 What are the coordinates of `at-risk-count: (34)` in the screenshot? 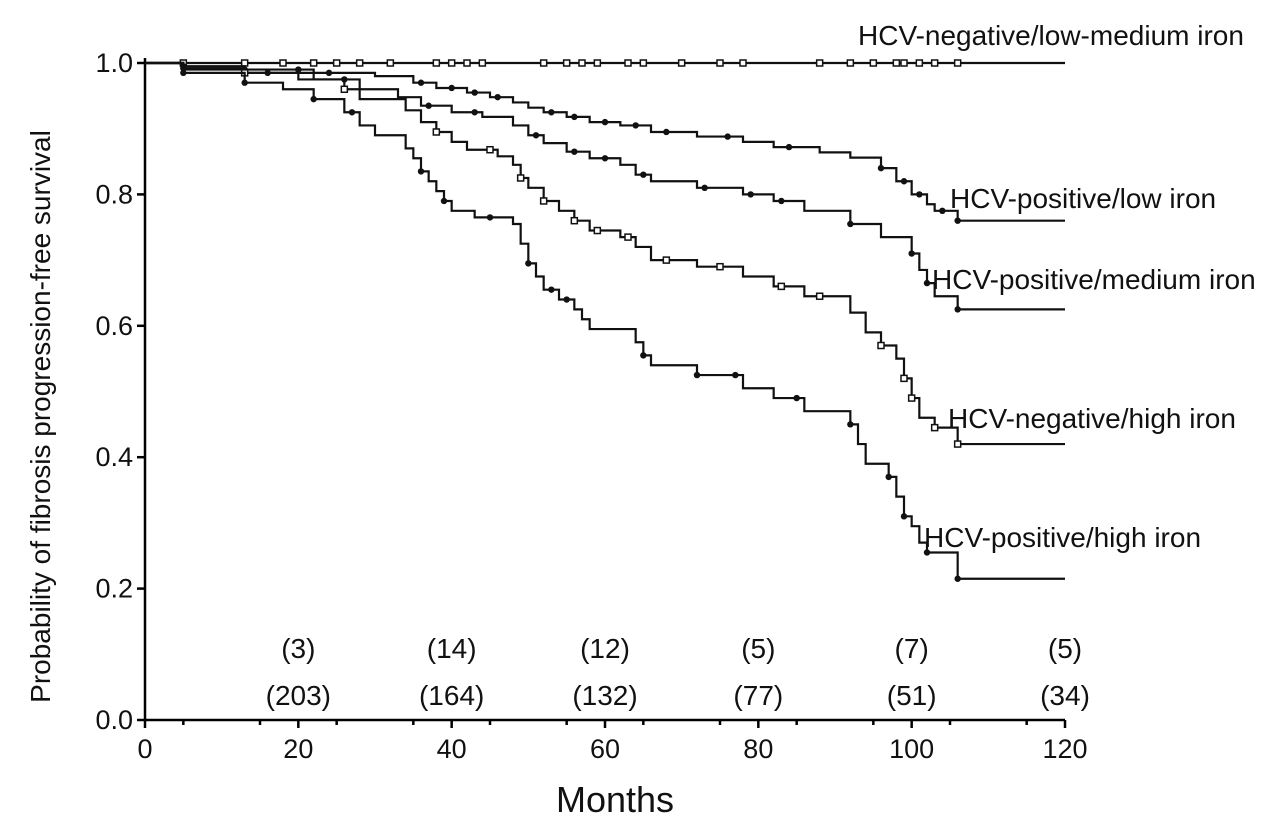 It's located at (1065, 695).